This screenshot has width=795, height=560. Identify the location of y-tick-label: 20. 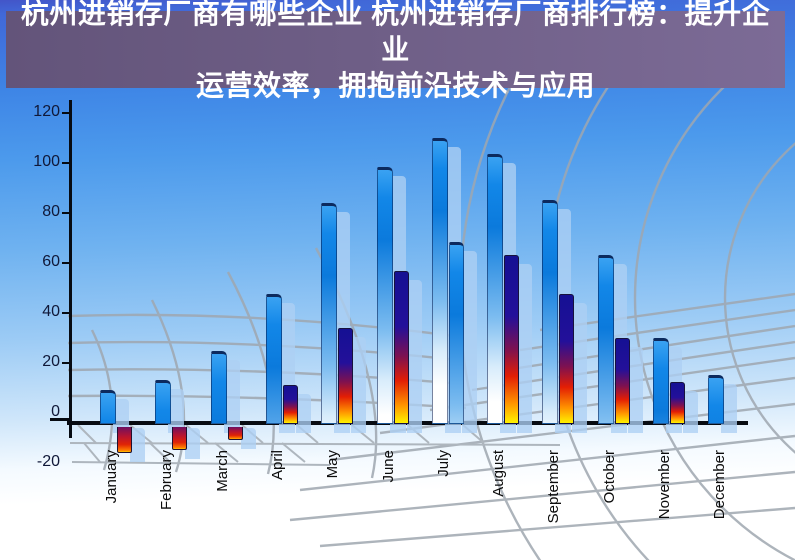
(51, 361).